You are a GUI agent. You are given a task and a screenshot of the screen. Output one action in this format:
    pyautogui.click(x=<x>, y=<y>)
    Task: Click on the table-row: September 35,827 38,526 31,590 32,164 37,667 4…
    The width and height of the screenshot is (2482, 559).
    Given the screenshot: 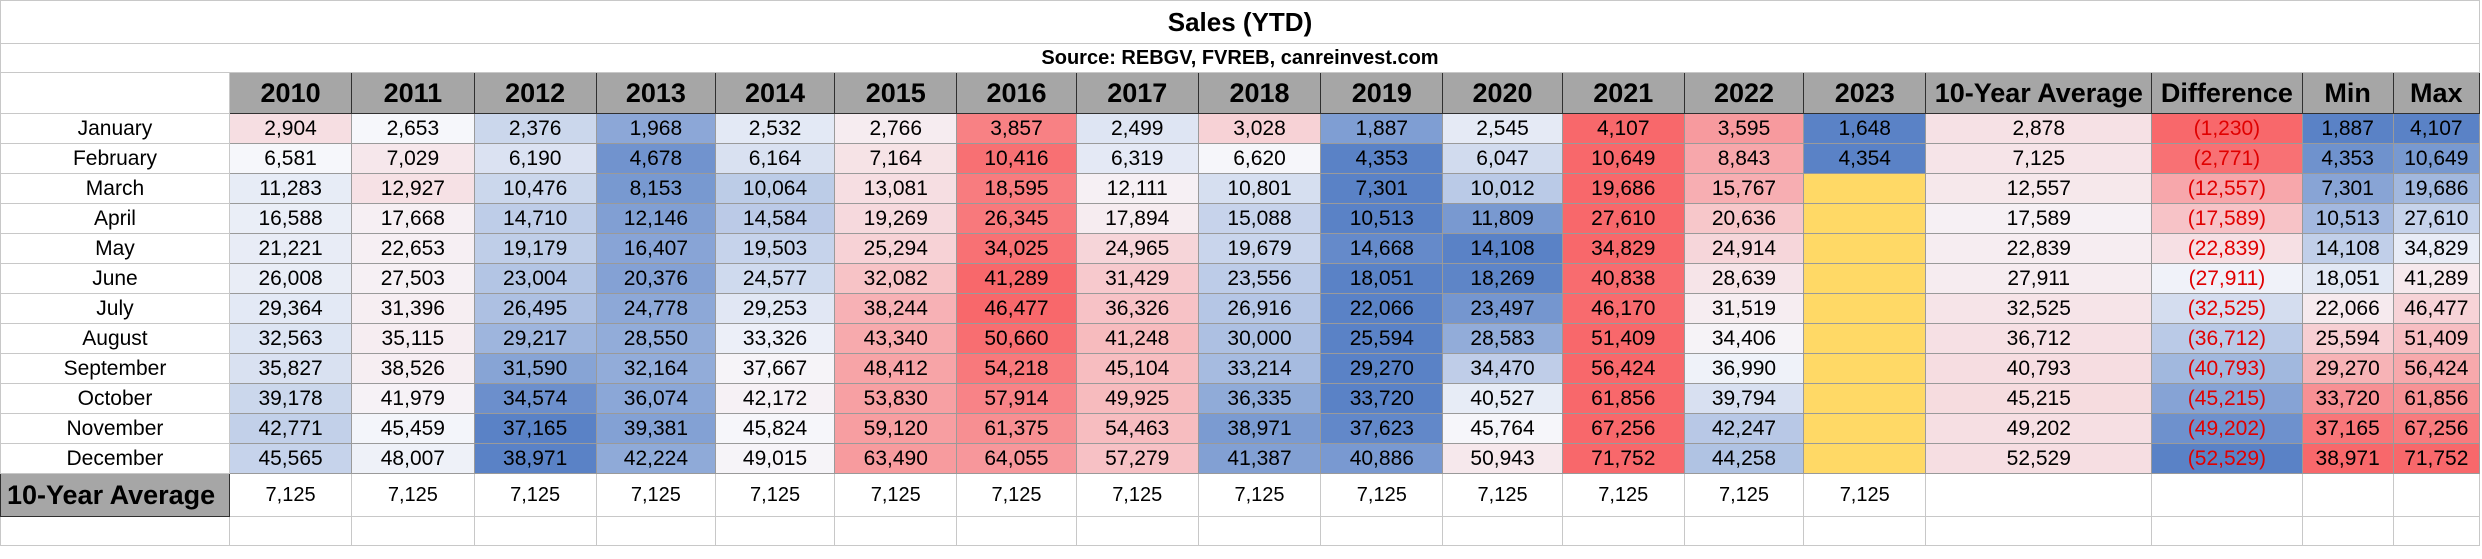 What is the action you would take?
    pyautogui.click(x=1240, y=368)
    